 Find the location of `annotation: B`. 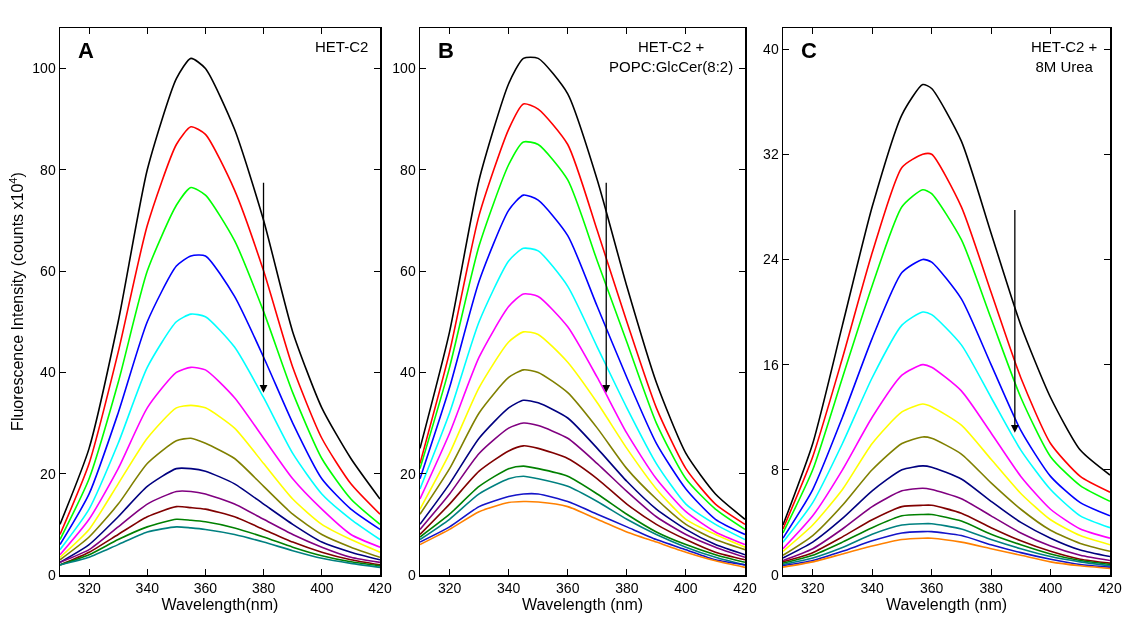

annotation: B is located at coordinates (446, 50).